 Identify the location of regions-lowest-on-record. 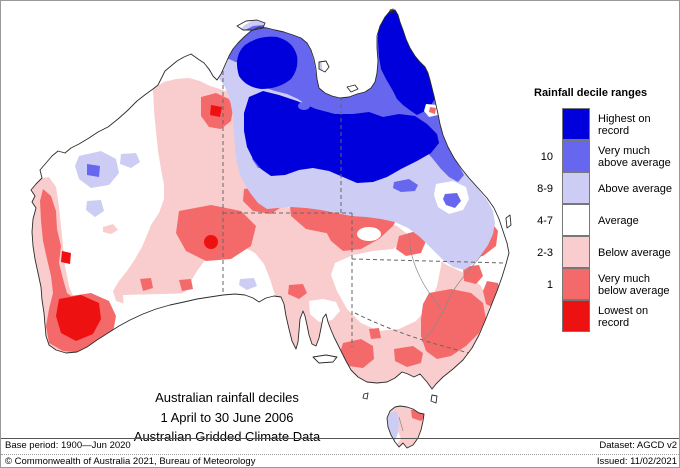
(139, 223).